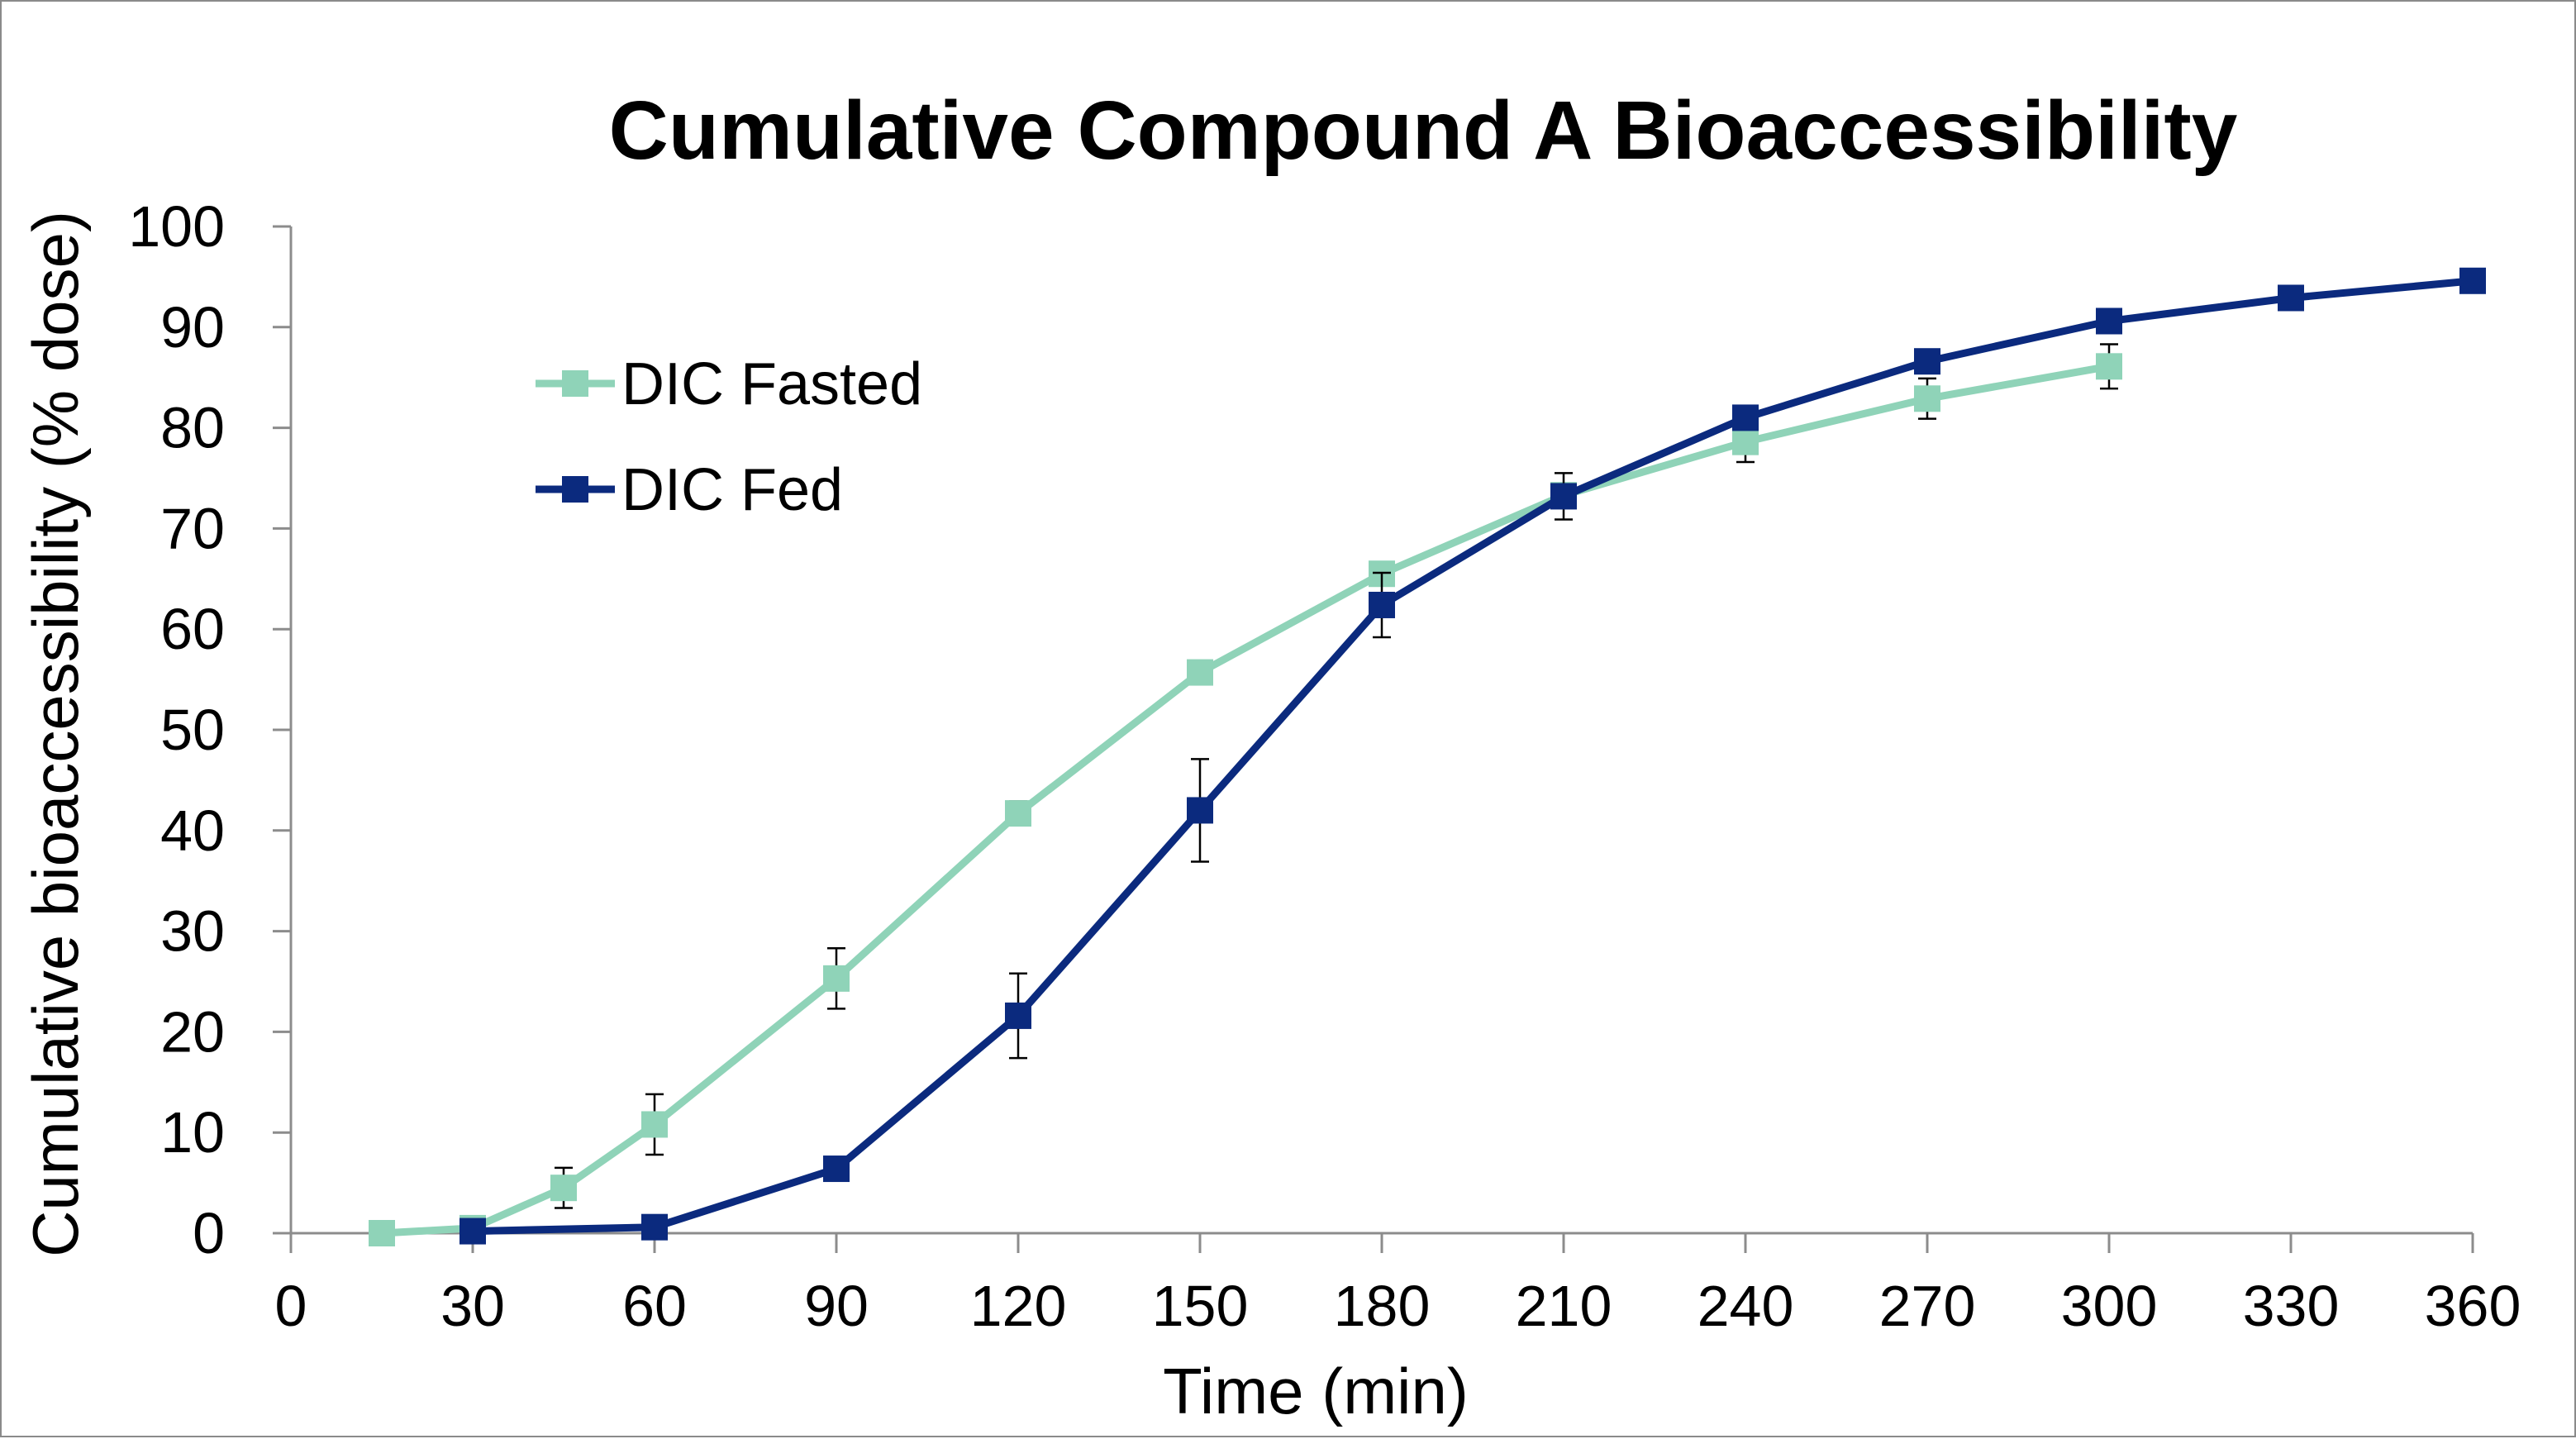 This screenshot has width=2576, height=1439. Describe the element at coordinates (1927, 1306) in the screenshot. I see `x-tick-label: 270` at that location.